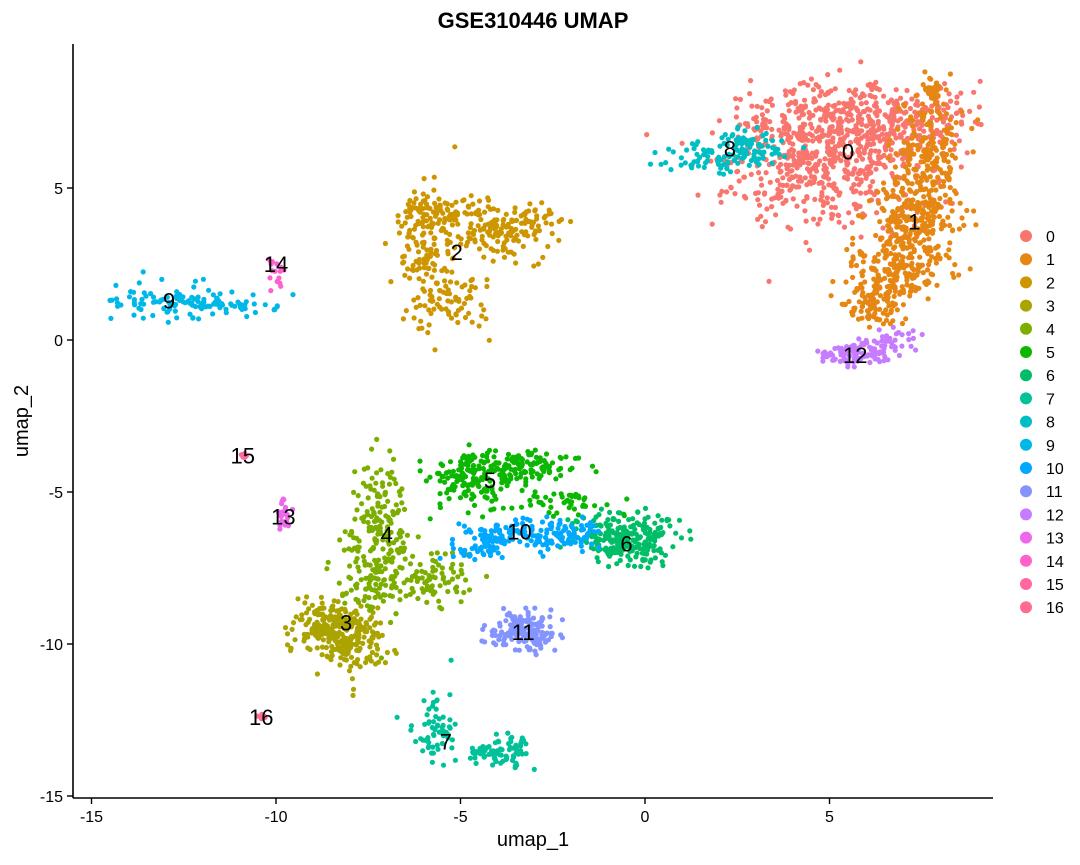 Image resolution: width=1080 pixels, height=865 pixels. What do you see at coordinates (465, 715) in the screenshot?
I see `cluster-7-points` at bounding box center [465, 715].